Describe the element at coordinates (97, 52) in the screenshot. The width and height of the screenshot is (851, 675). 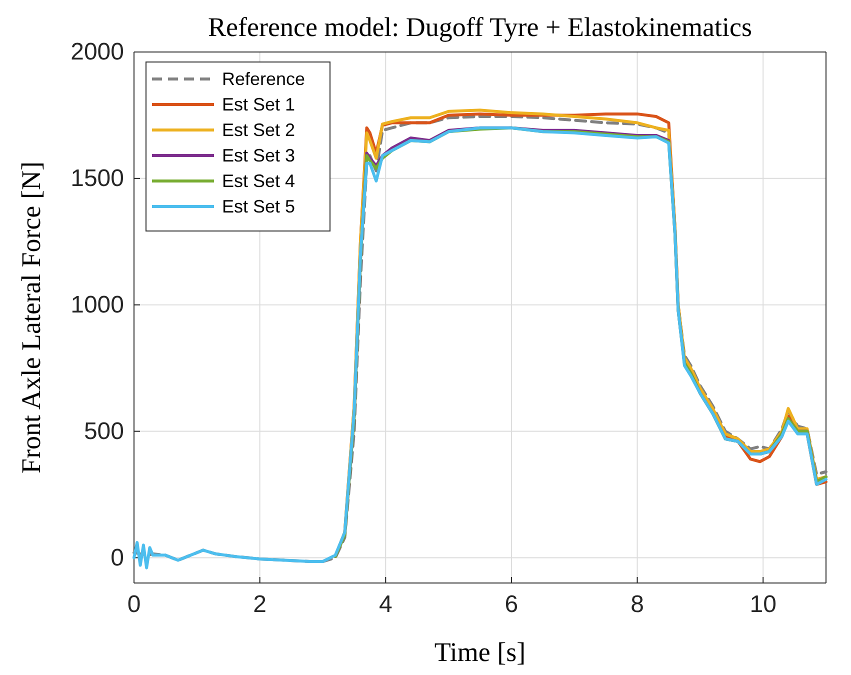
I see `y-tick-label: 2000` at that location.